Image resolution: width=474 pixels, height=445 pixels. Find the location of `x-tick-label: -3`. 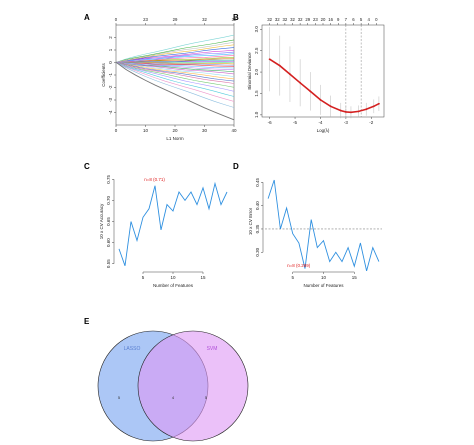

x-tick-label: -3 is located at coordinates (346, 122).